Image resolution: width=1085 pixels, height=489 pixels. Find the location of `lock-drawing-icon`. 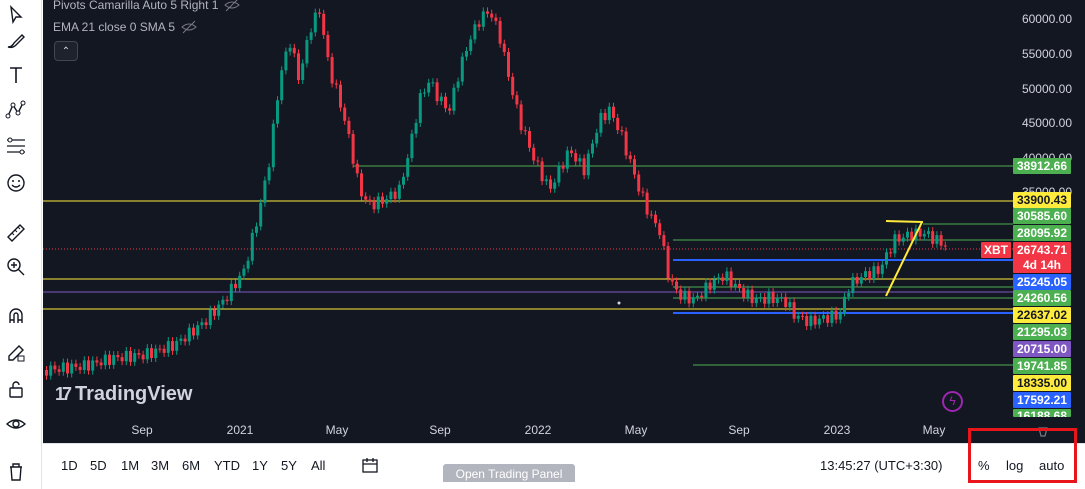

lock-drawing-icon is located at coordinates (16, 353).